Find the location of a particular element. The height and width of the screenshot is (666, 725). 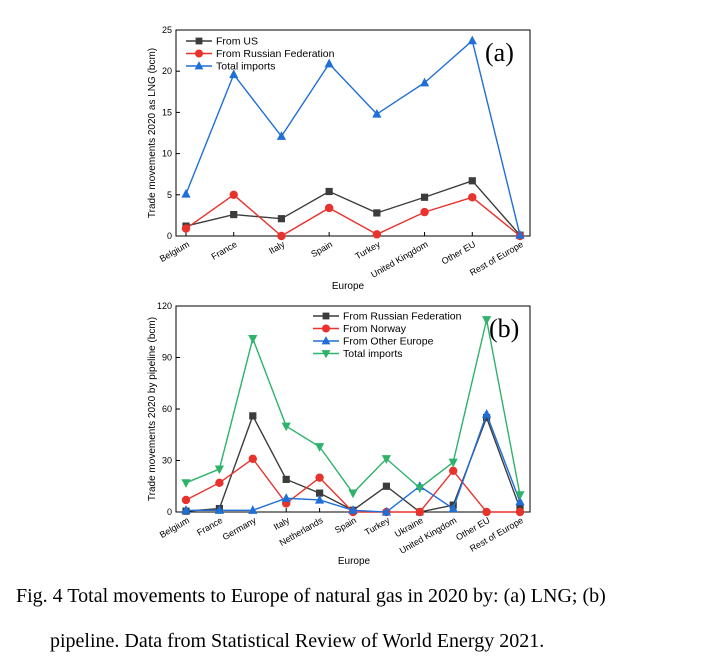

series-line-from-us is located at coordinates (353, 207).